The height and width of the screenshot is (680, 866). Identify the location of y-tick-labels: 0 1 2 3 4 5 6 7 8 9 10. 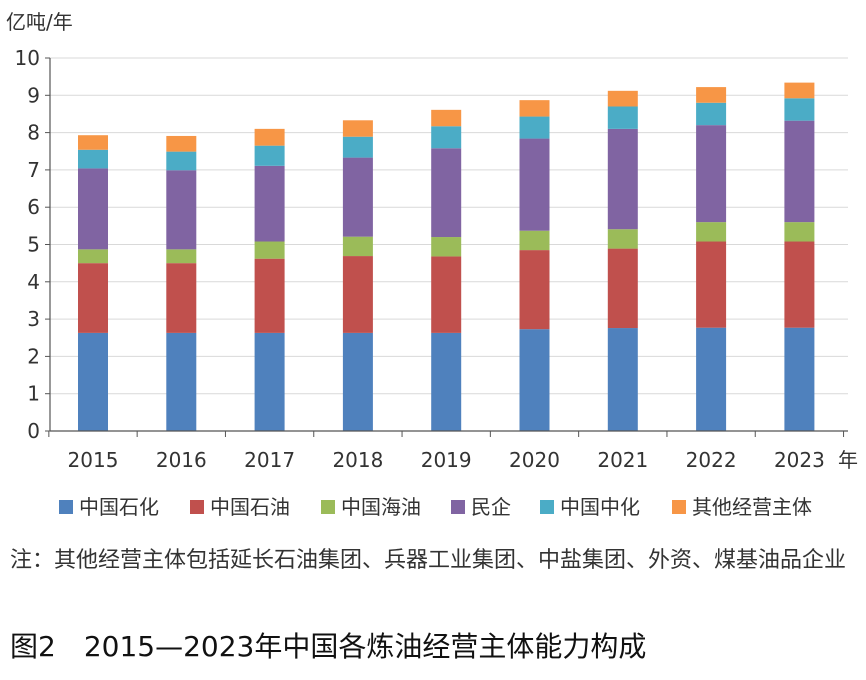
(27, 244).